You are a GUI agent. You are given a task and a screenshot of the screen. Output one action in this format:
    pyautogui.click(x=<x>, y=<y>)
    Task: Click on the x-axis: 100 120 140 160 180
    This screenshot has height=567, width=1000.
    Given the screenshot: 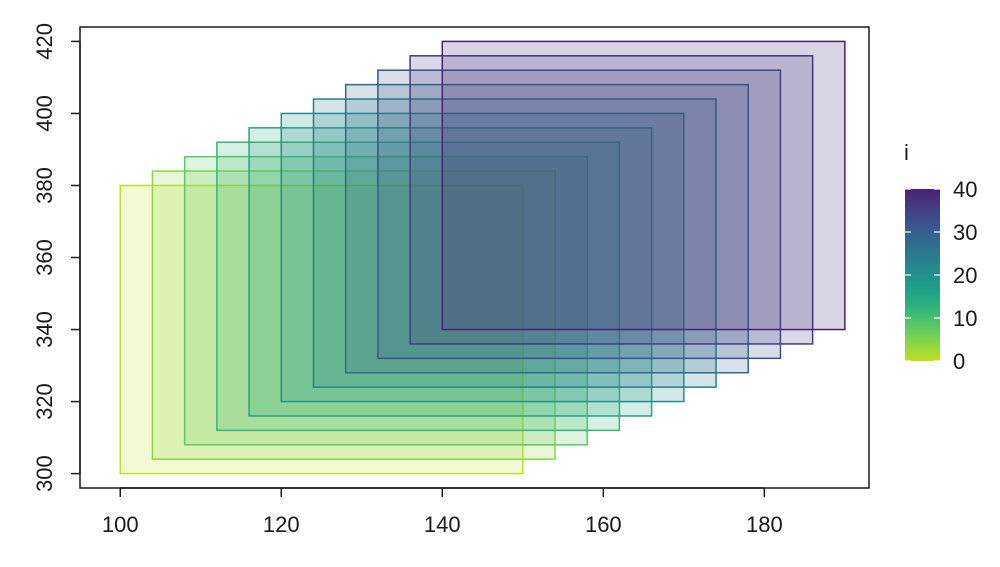 What is the action you would take?
    pyautogui.click(x=442, y=512)
    